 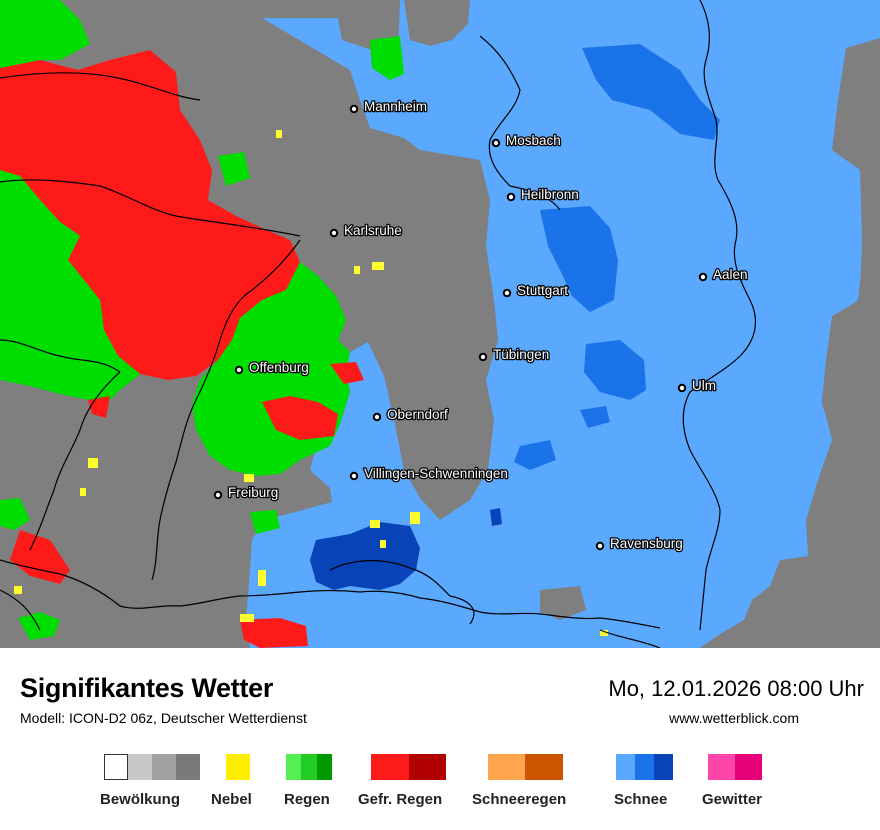 I want to click on legend-label-rain: Regen, so click(x=307, y=799).